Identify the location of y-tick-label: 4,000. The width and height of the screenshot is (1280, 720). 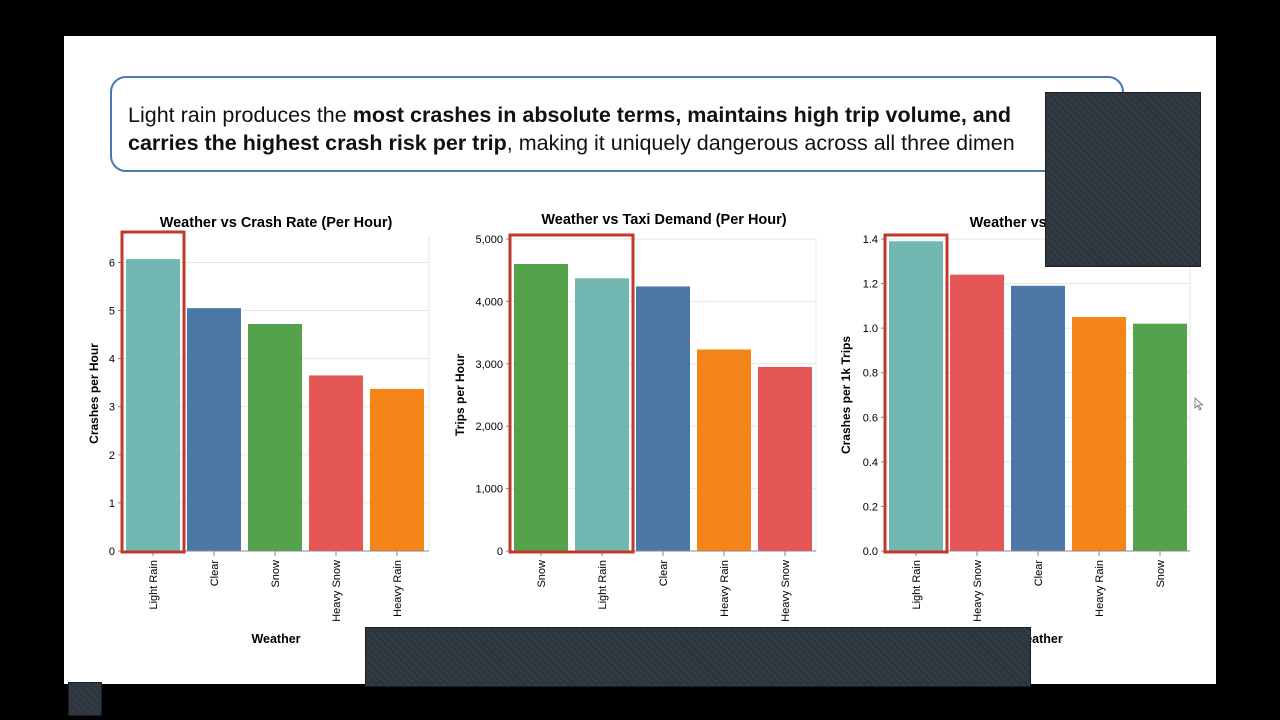
(489, 302).